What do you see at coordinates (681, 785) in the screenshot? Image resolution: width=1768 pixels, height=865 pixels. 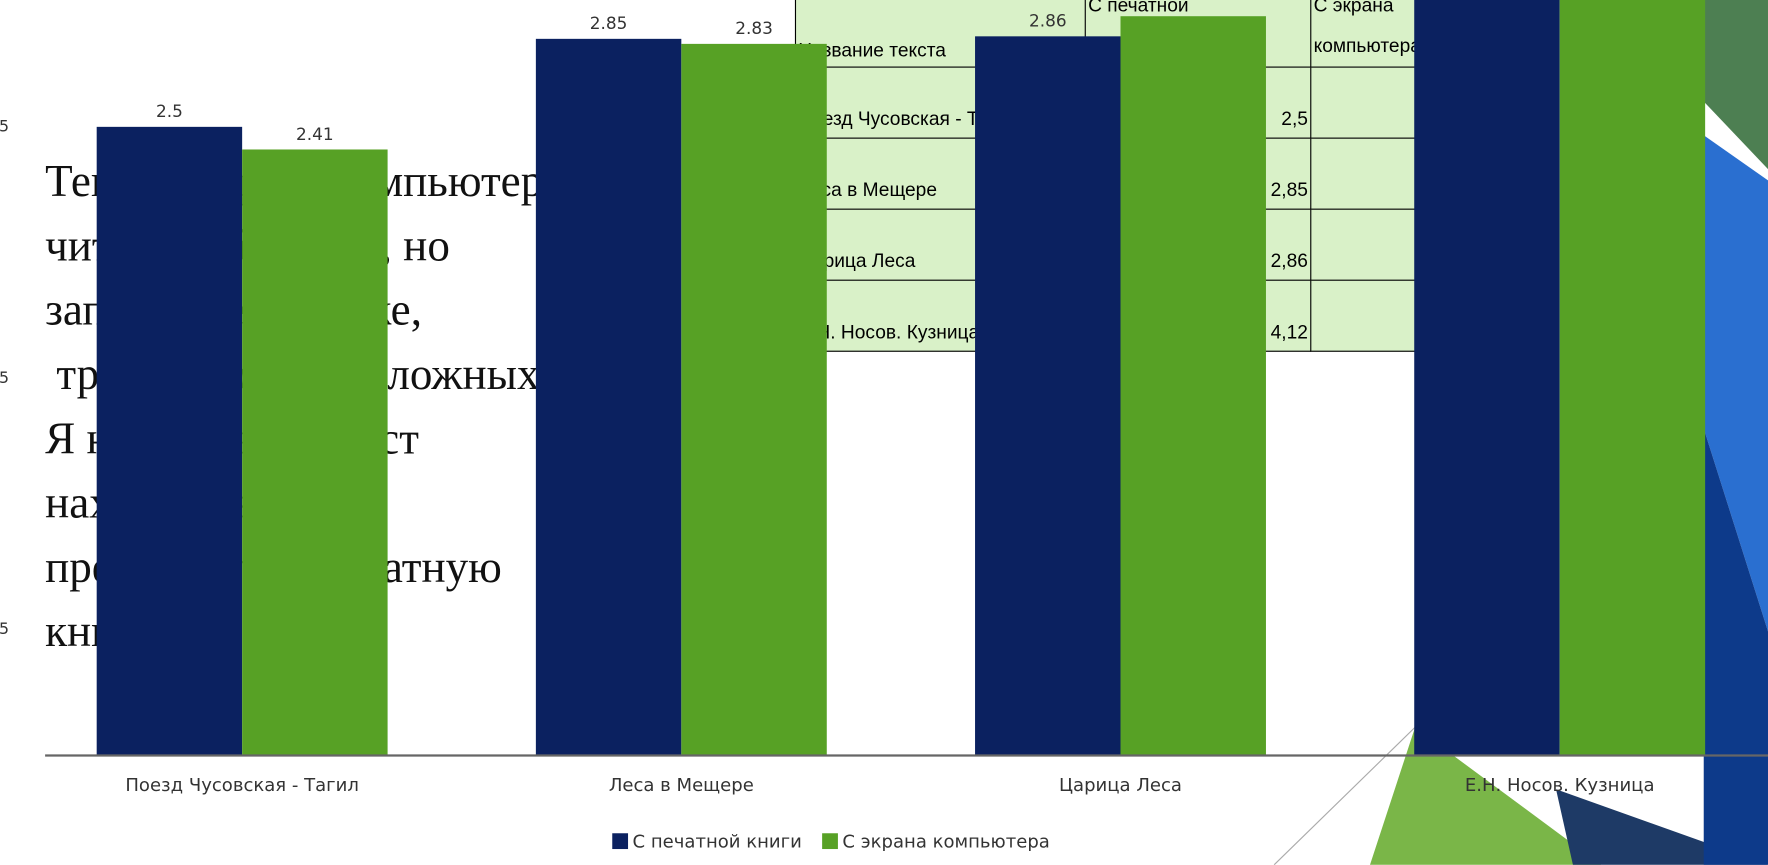 I see `x-tick-label: Леса в Мещере` at bounding box center [681, 785].